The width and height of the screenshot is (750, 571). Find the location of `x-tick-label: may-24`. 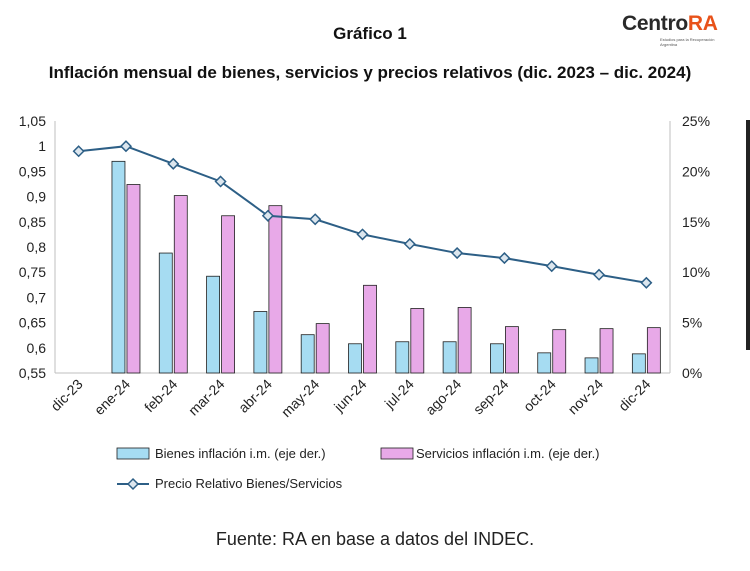

x-tick-label: may-24 is located at coordinates (300, 398).